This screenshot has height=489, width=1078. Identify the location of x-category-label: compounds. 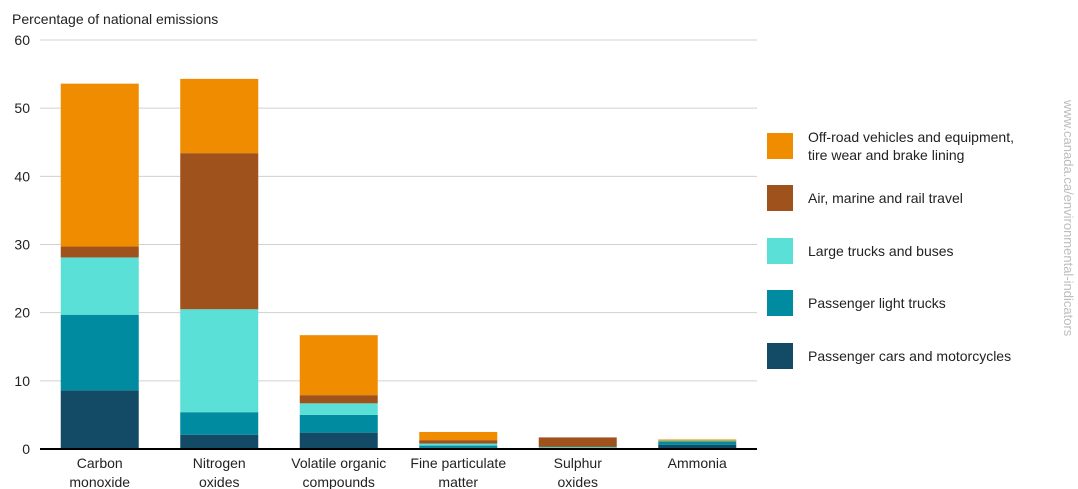
(339, 481).